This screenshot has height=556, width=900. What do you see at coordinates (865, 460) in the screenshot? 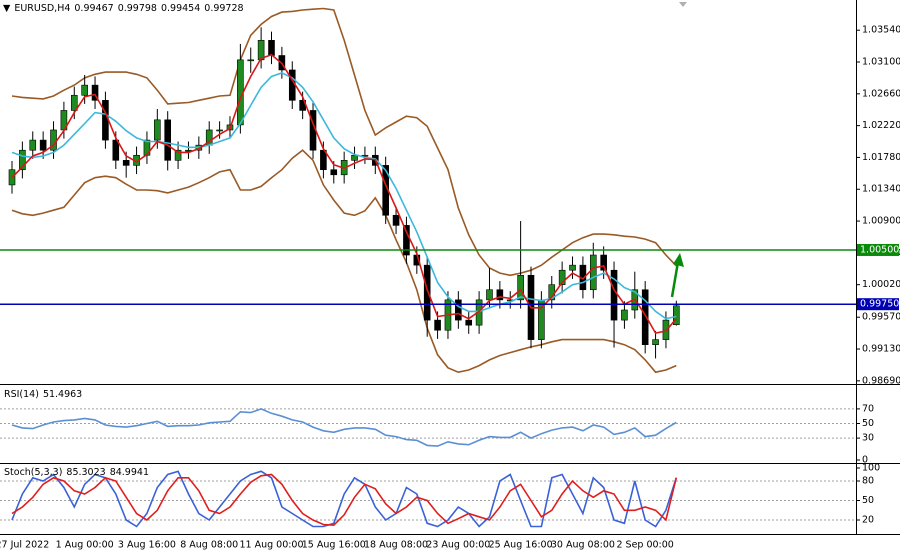
I see `y-tick-label: 0` at bounding box center [865, 460].